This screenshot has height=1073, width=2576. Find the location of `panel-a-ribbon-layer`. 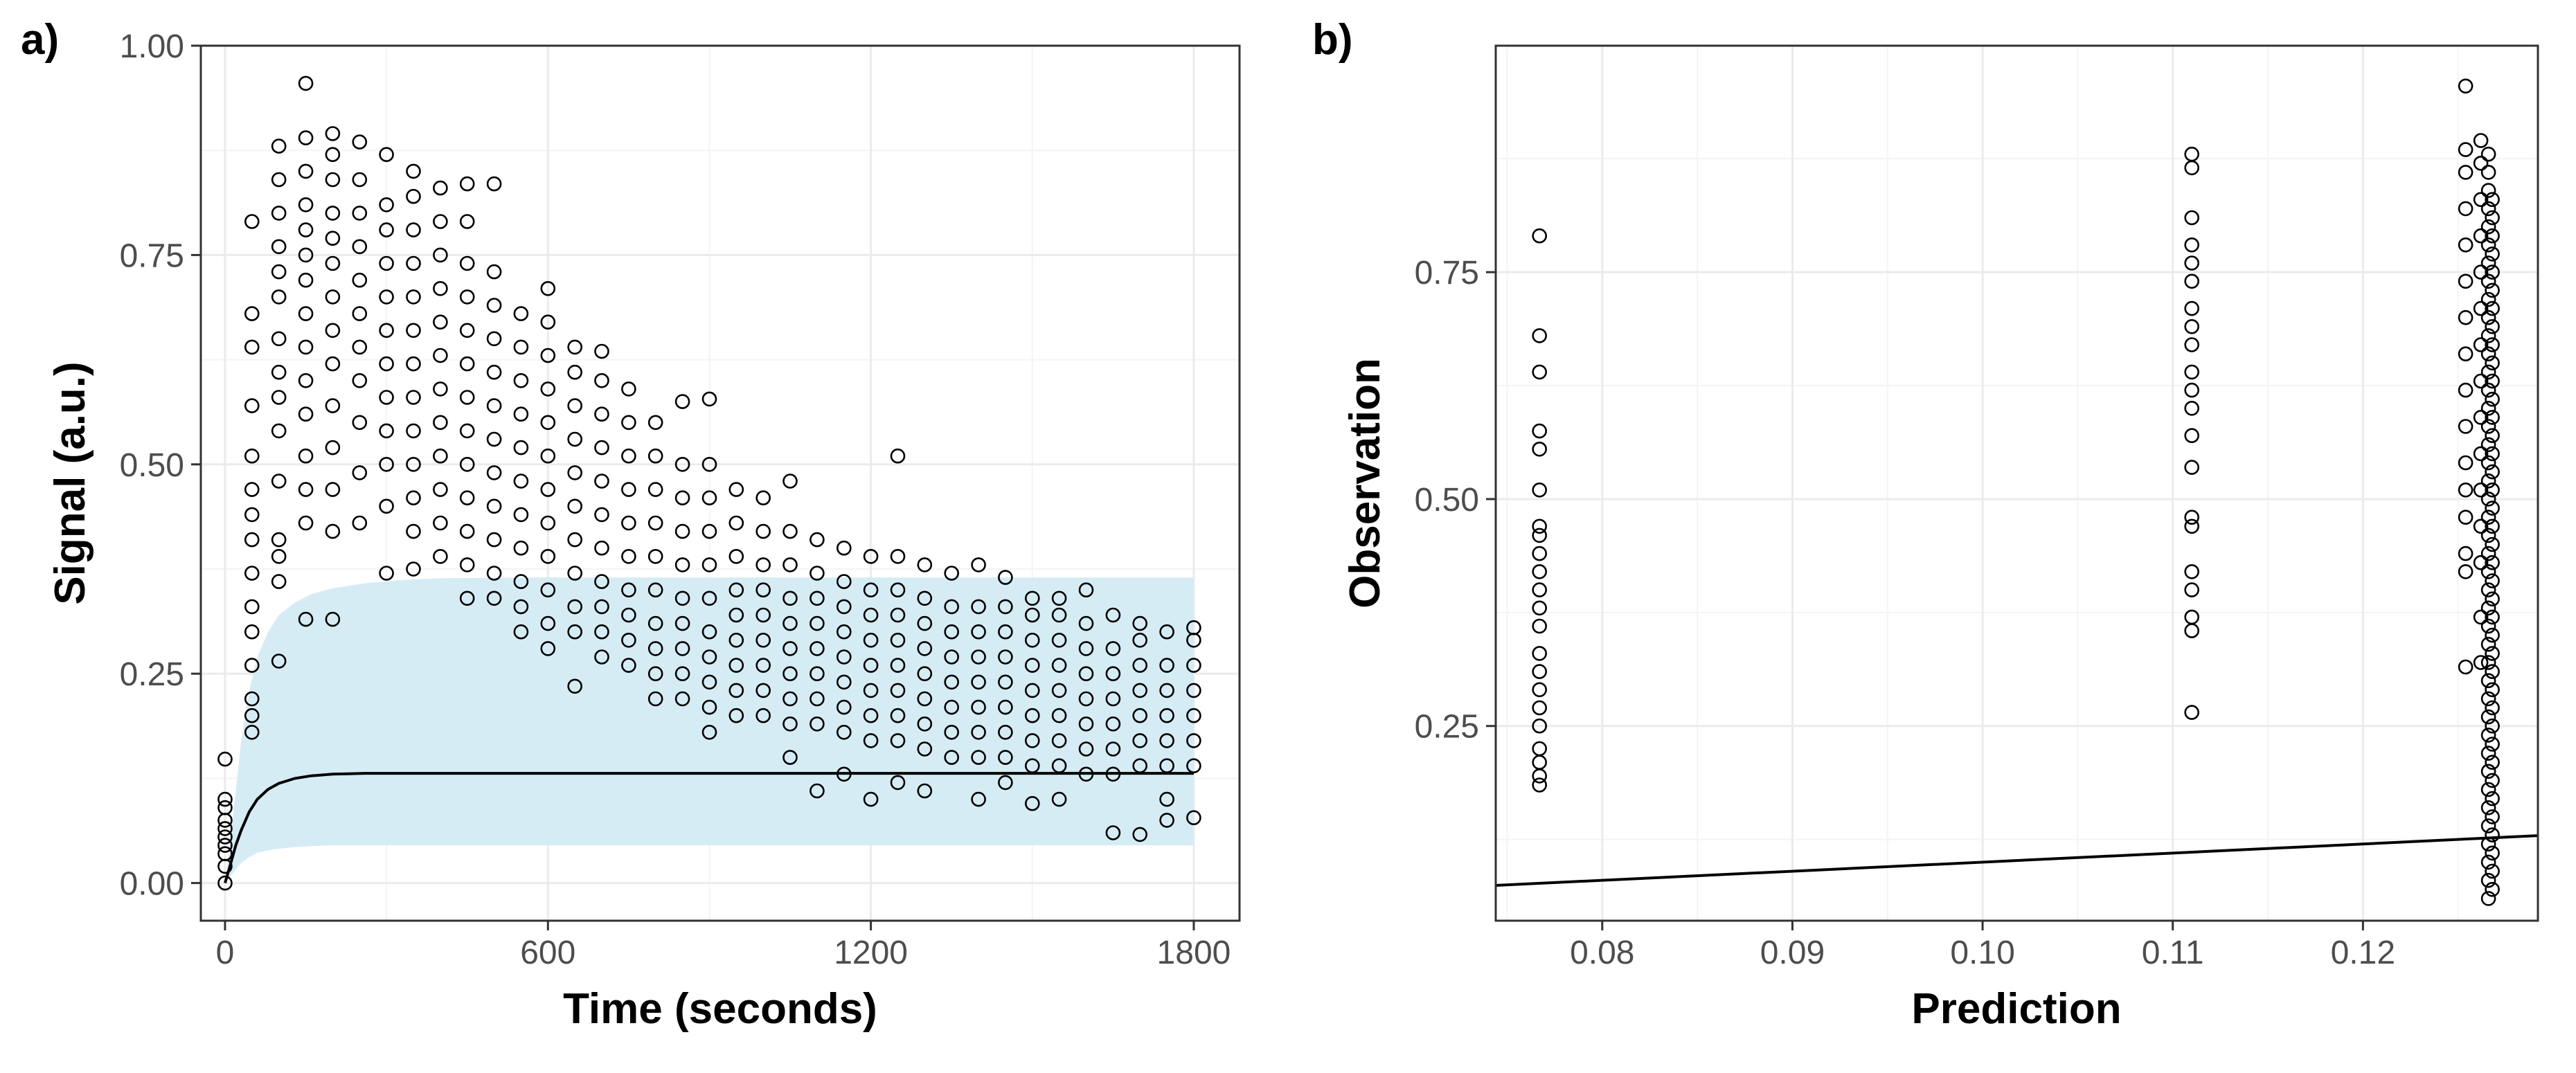

panel-a-ribbon-layer is located at coordinates (709, 730).